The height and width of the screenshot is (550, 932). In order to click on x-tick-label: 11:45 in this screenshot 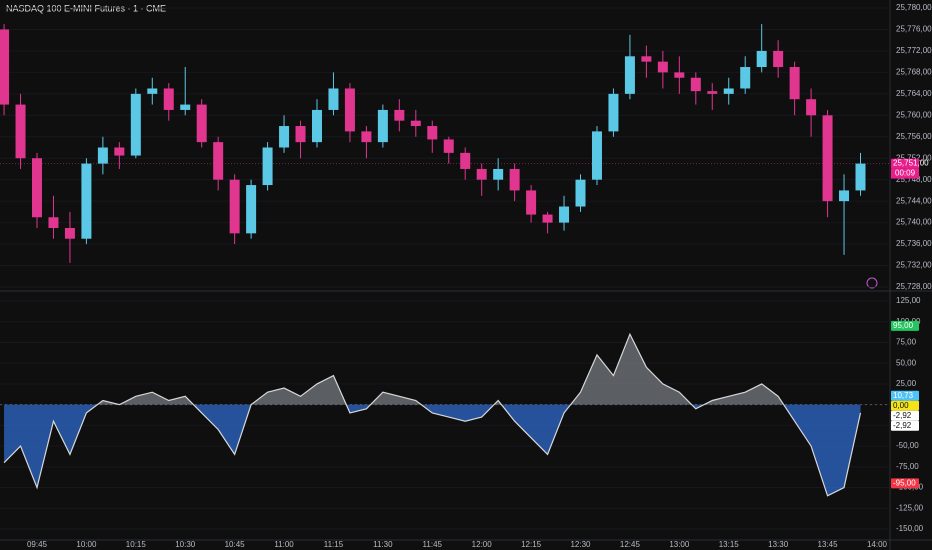, I will do `click(433, 544)`.